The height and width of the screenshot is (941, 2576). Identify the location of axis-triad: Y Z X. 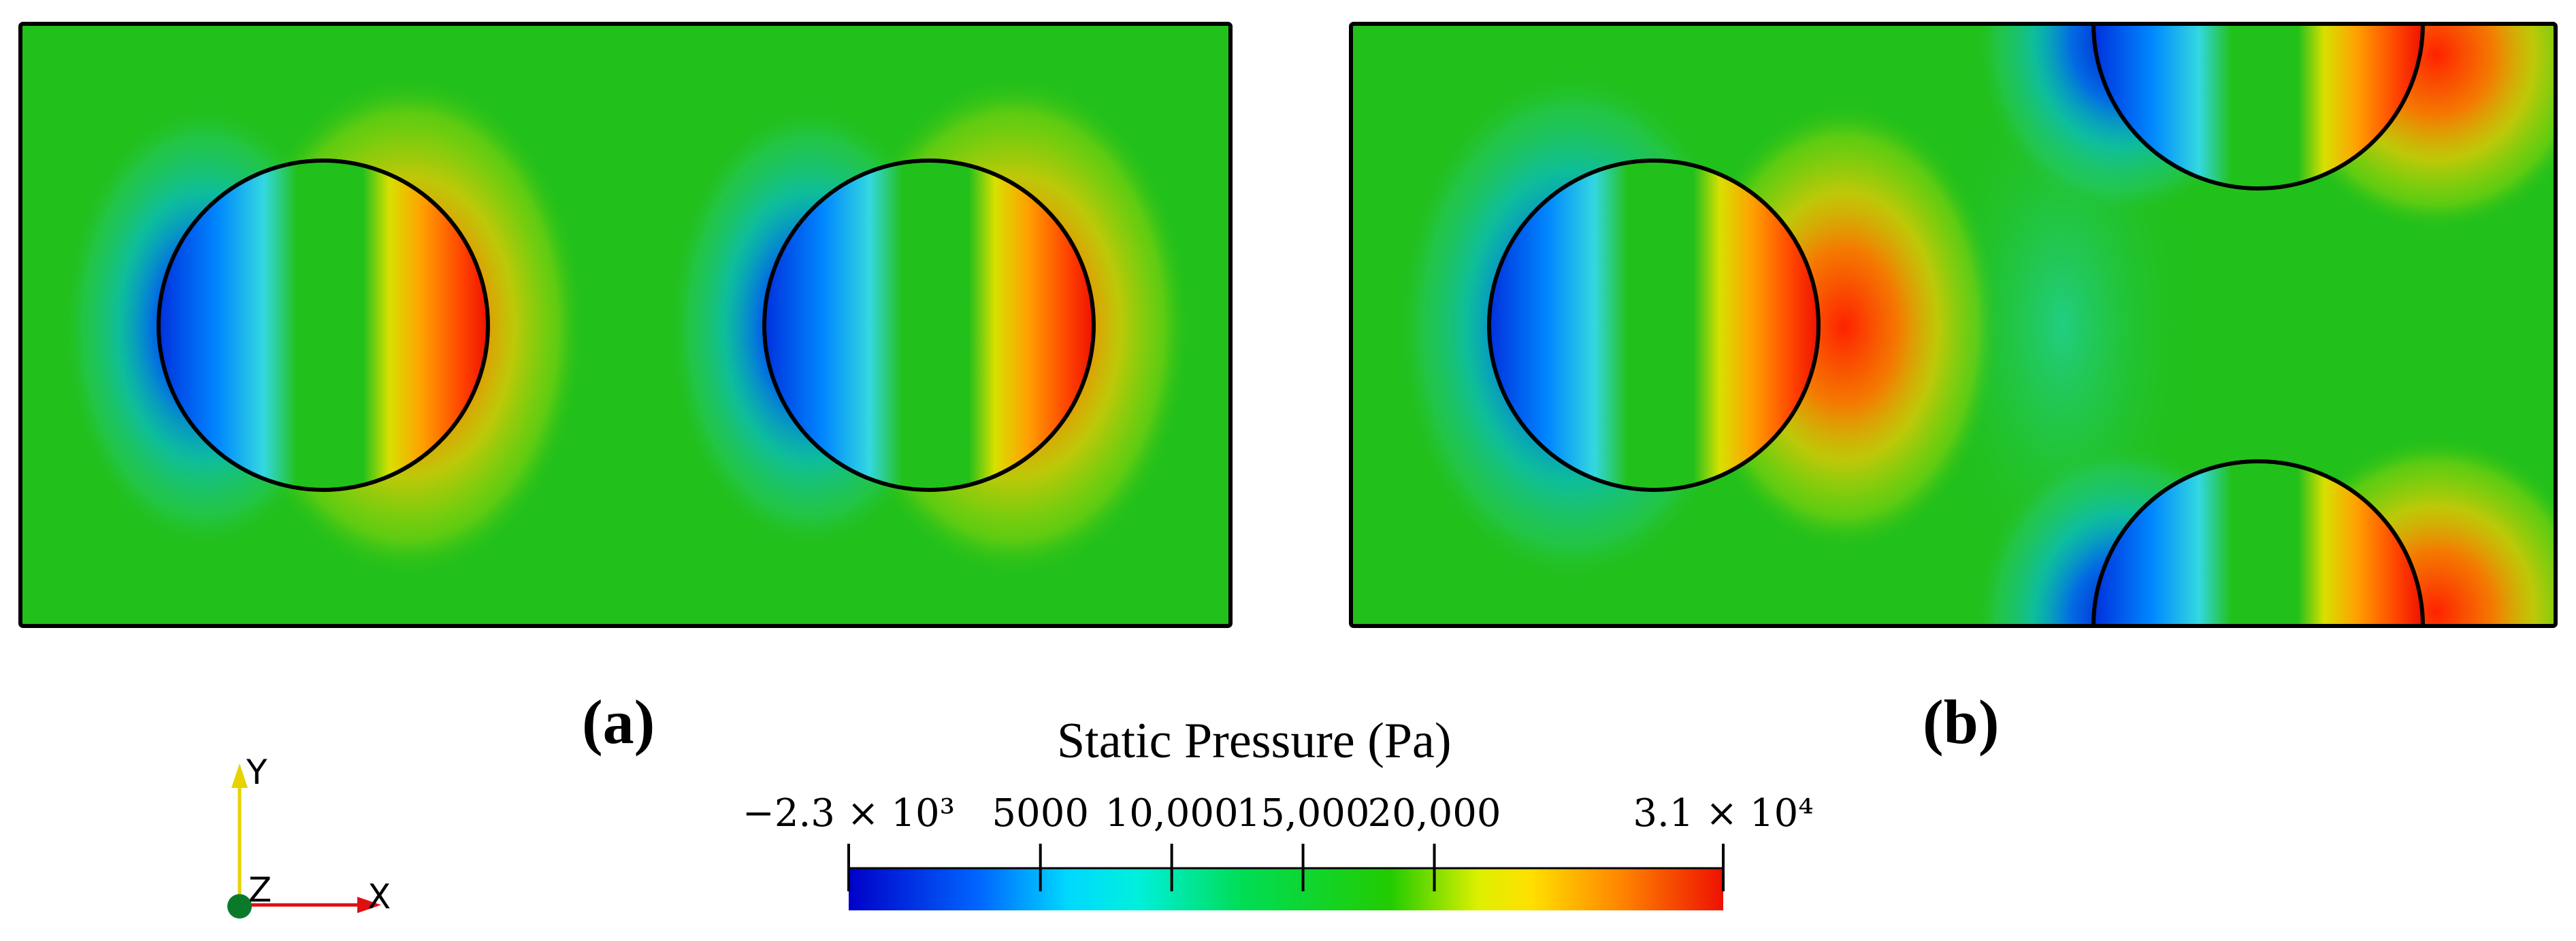
(309, 836).